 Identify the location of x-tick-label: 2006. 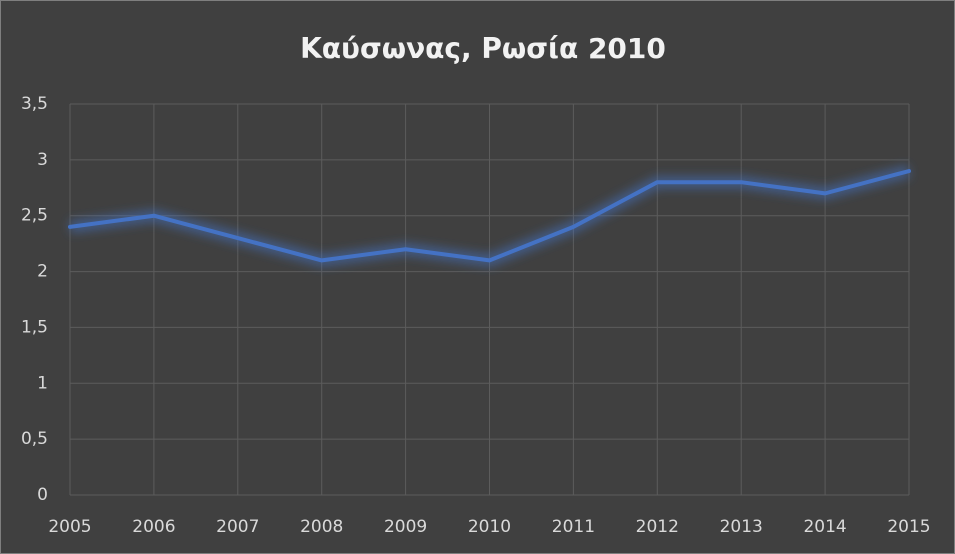
(153, 527).